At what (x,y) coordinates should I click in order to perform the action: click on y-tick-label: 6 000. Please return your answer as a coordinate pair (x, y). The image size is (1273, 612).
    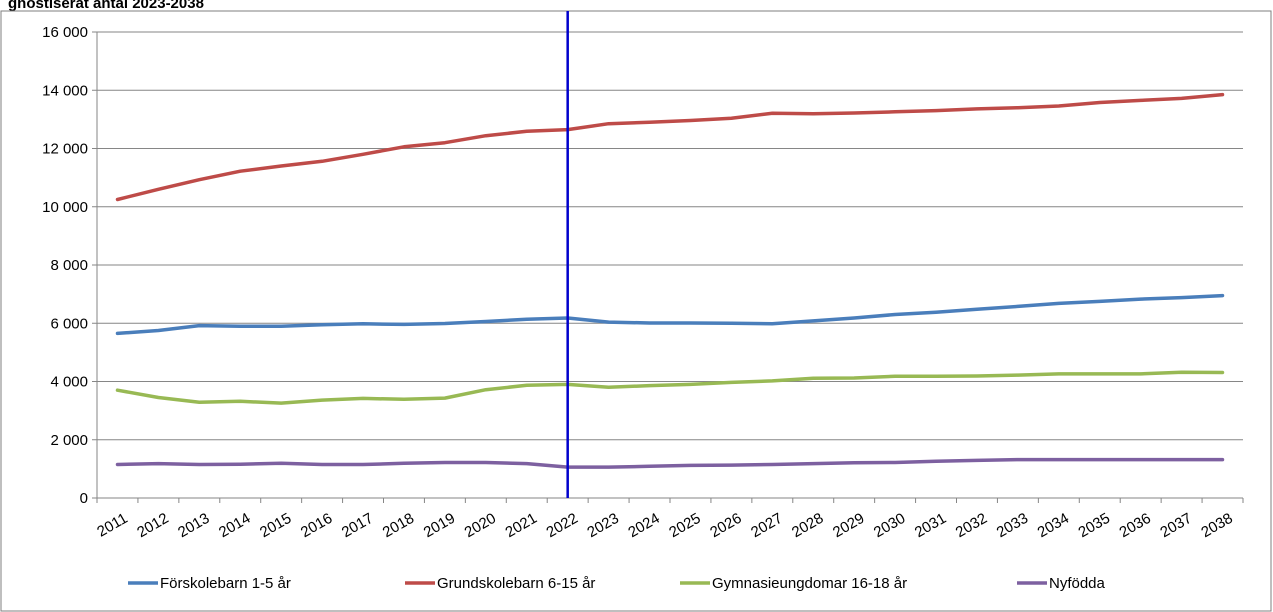
    Looking at the image, I should click on (69, 323).